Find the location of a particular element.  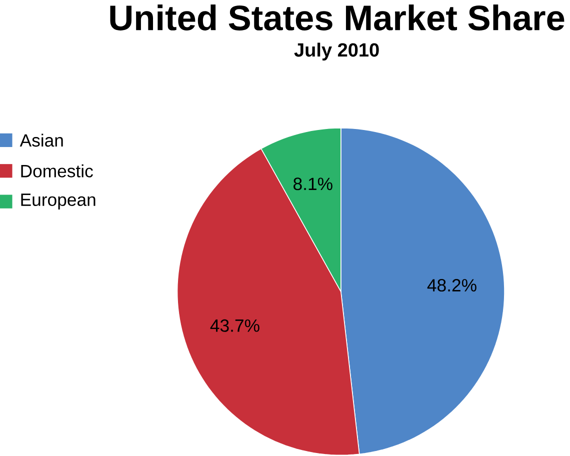

legend-label: Asian is located at coordinates (41, 140).